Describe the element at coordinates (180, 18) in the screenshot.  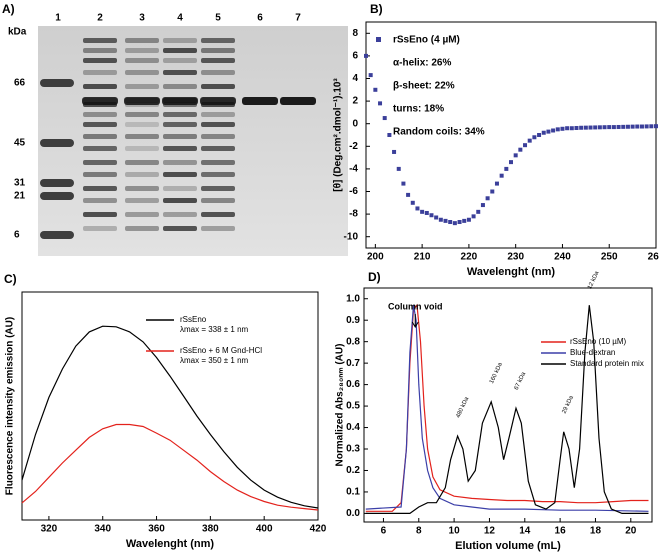
I see `lane-label: 4` at that location.